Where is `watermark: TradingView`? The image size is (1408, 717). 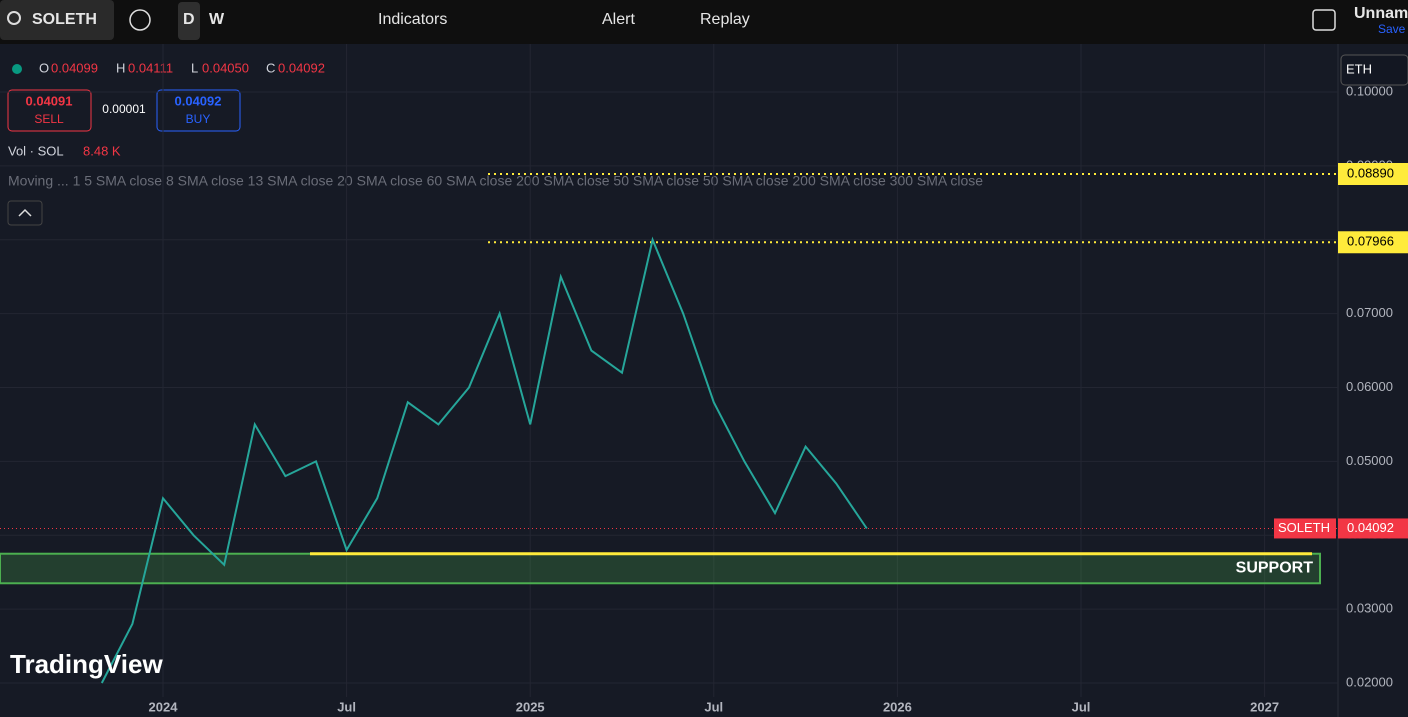
watermark: TradingView is located at coordinates (86, 664).